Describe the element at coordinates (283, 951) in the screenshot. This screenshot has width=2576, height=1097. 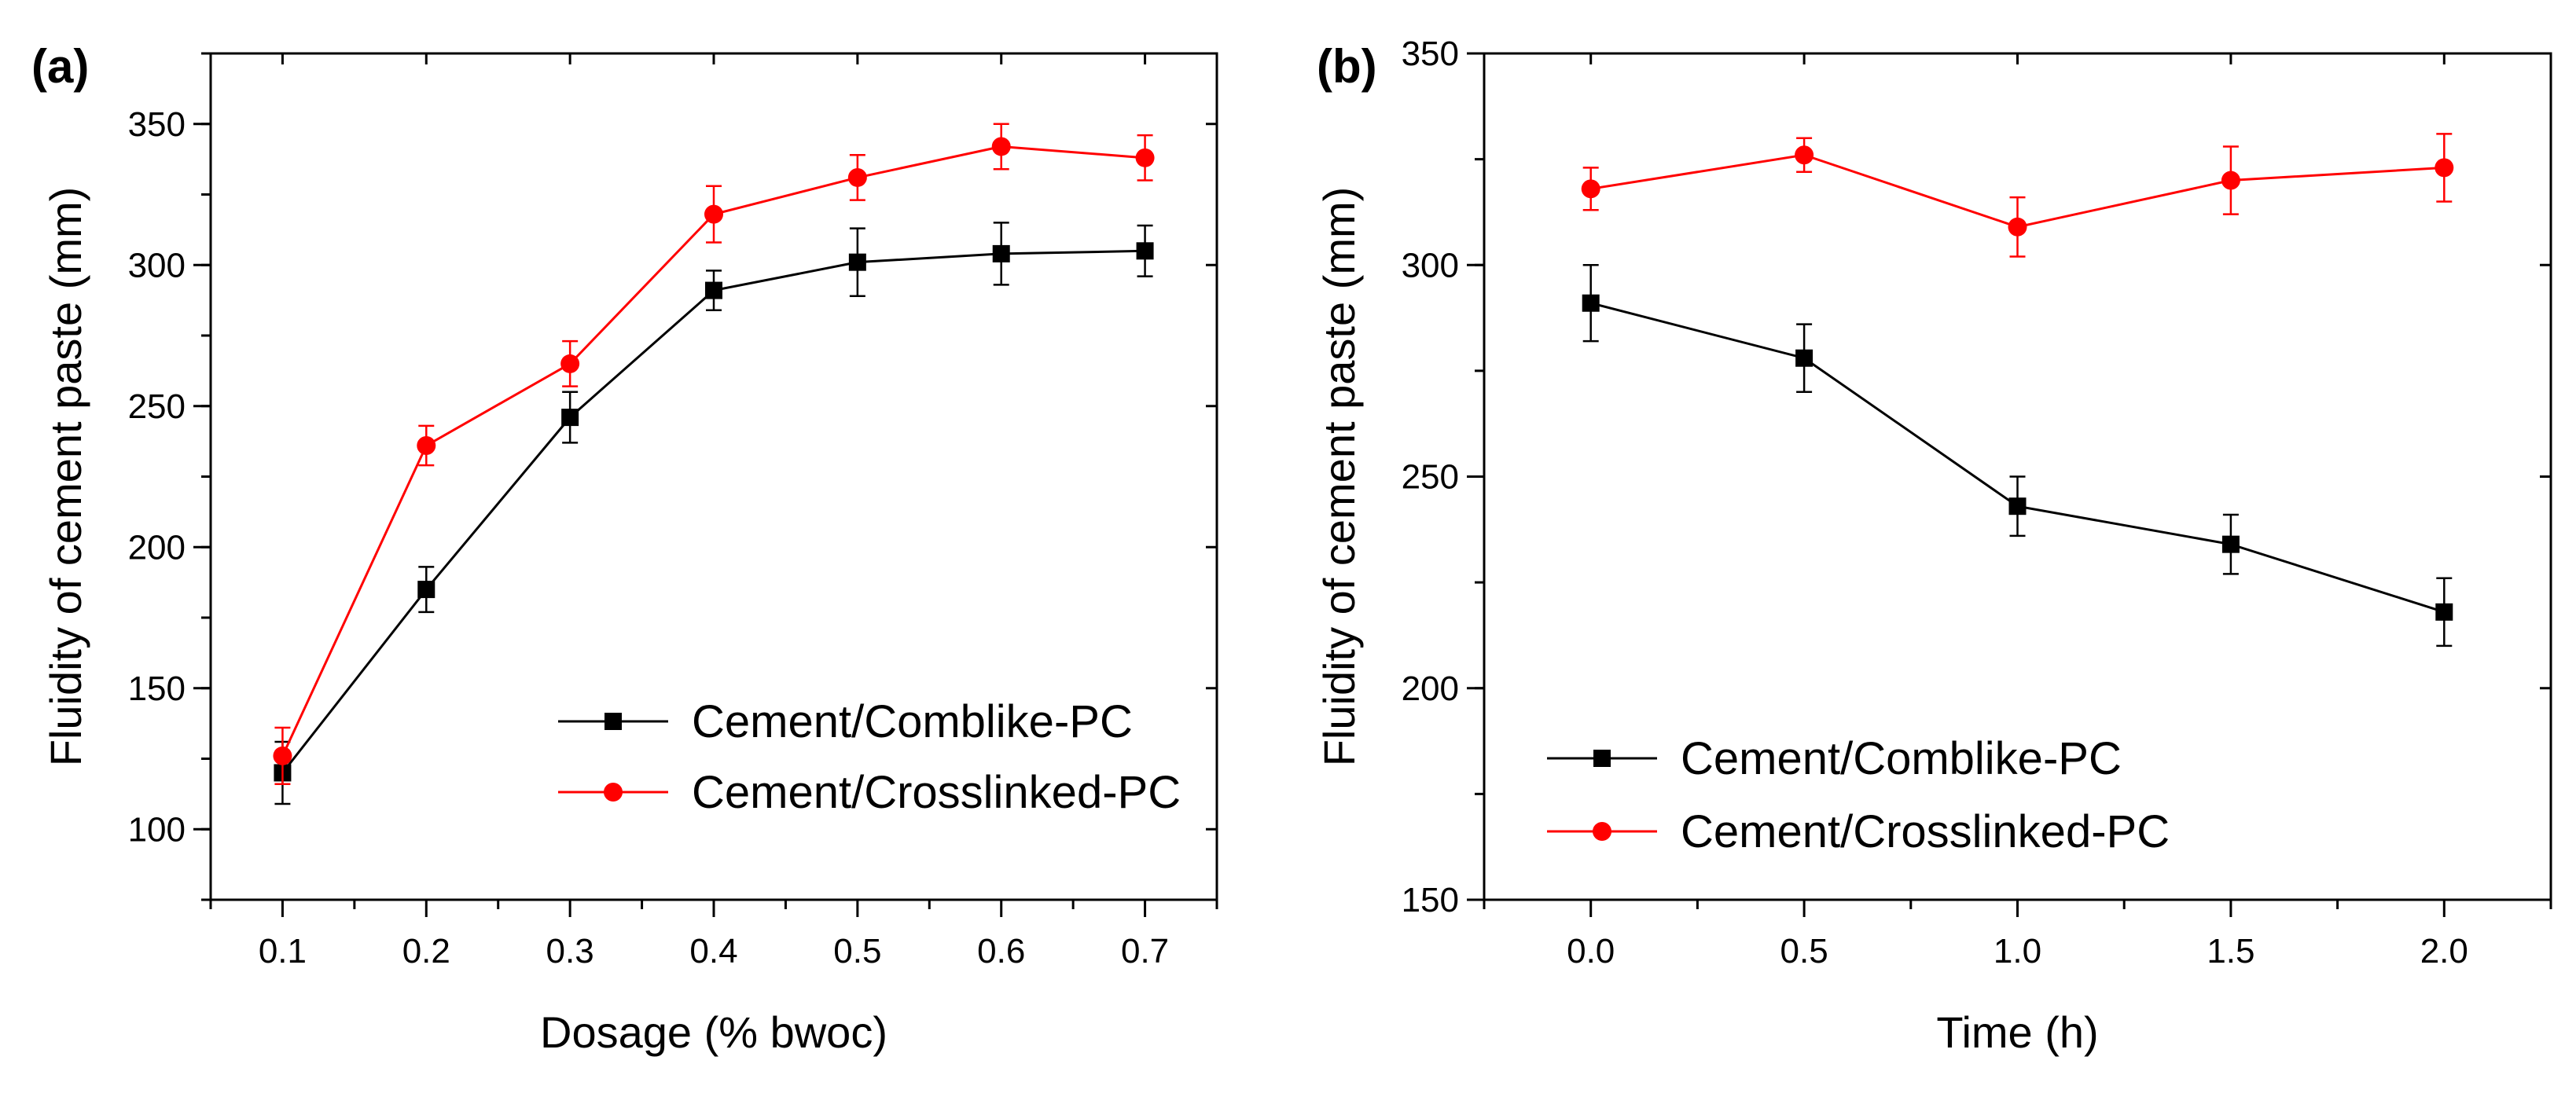
I see `x-tick-label: 0.1` at that location.